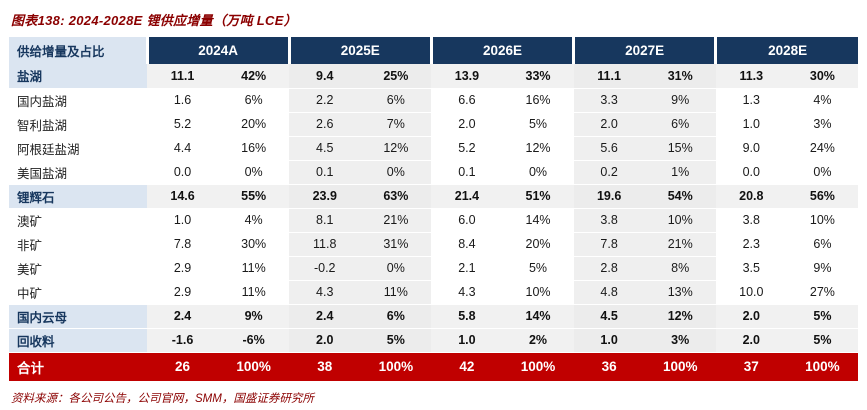 This screenshot has height=410, width=867. What do you see at coordinates (644, 50) in the screenshot?
I see `header-year-2027e: 2027E` at bounding box center [644, 50].